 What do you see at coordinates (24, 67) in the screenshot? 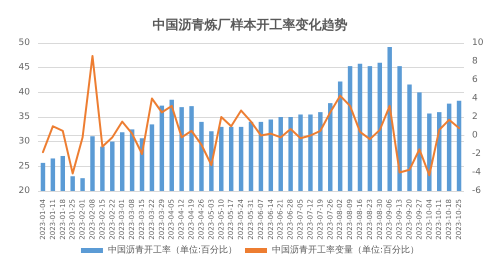
I see `y-tick-label: 45` at bounding box center [24, 67].